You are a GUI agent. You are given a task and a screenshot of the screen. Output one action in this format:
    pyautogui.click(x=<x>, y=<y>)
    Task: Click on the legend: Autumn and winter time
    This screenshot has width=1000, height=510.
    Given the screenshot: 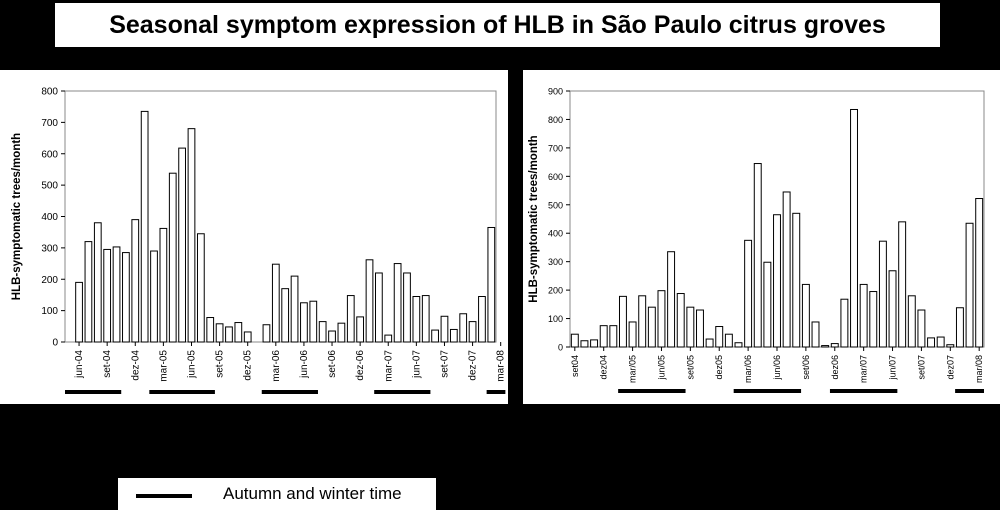 What is the action you would take?
    pyautogui.click(x=277, y=494)
    